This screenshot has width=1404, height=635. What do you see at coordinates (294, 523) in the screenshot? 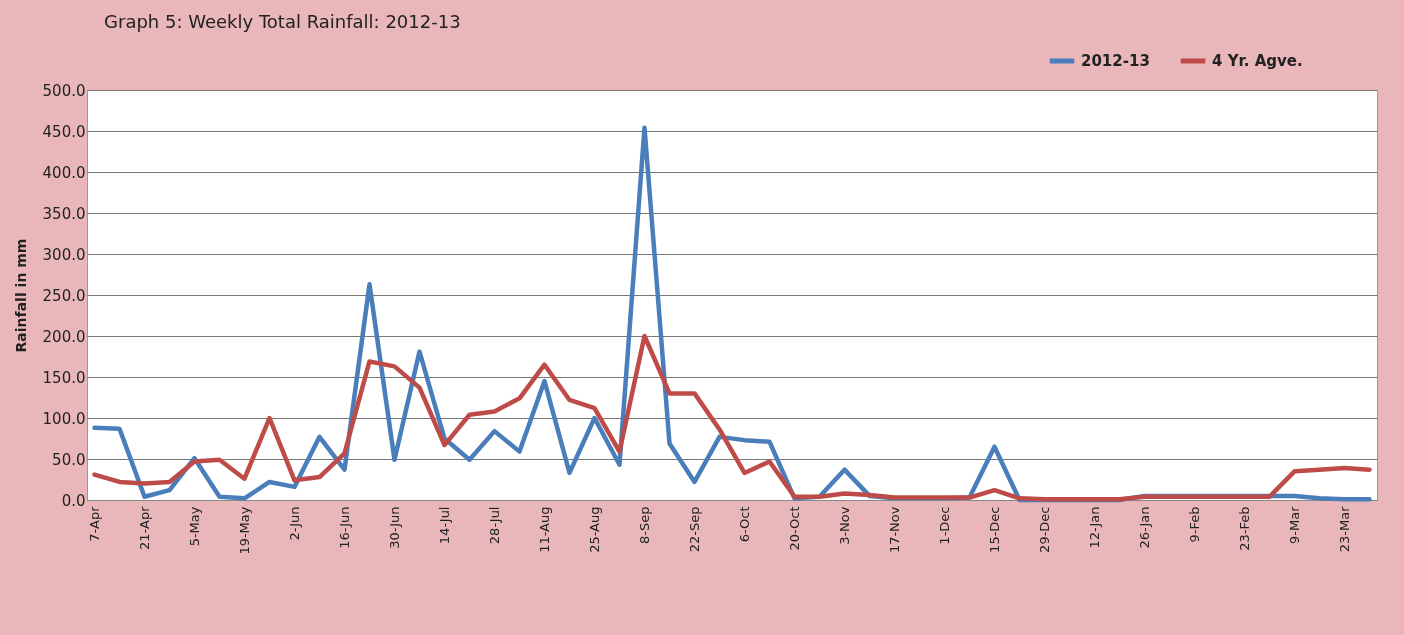
I see `x-tick-label: 2-Jun` at bounding box center [294, 523].